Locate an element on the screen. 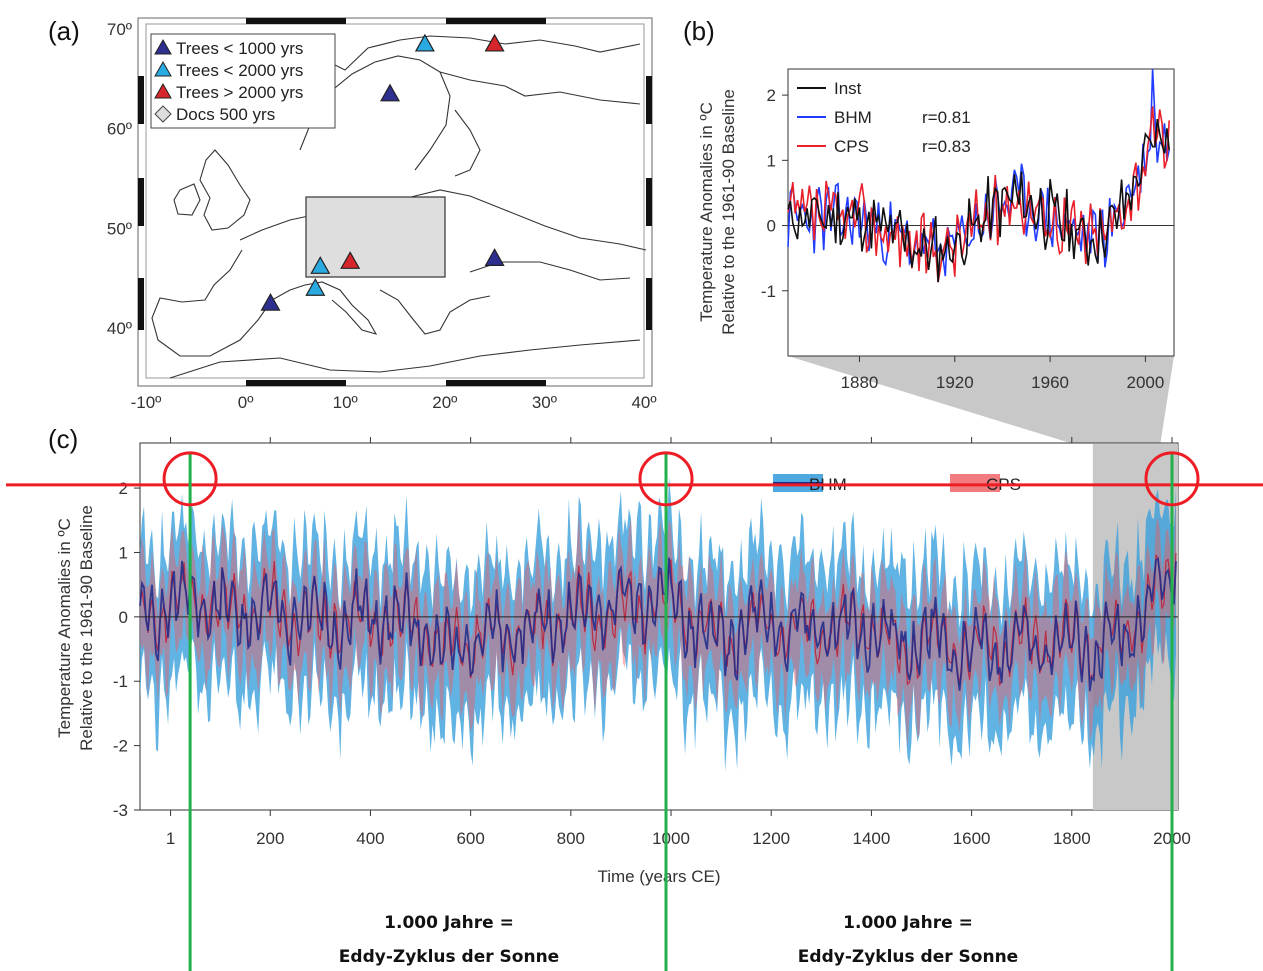 The width and height of the screenshot is (1263, 971). panel-c-x-tick: 1000 is located at coordinates (671, 838).